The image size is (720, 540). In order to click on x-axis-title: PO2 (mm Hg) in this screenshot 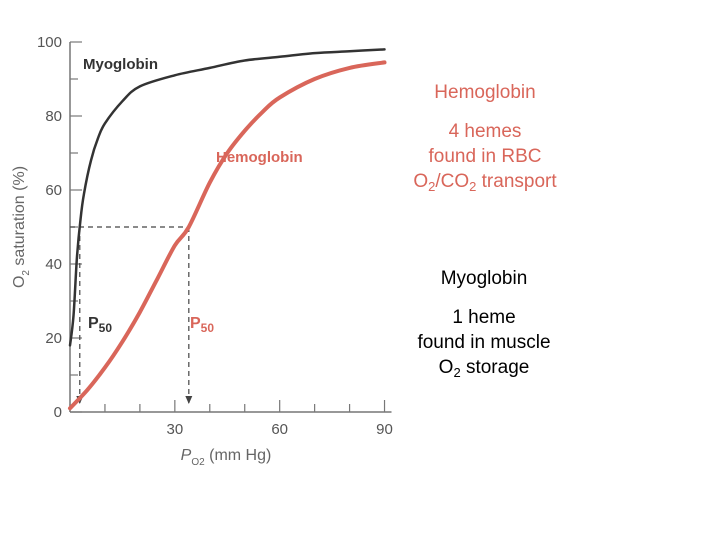, I will do `click(226, 457)`.